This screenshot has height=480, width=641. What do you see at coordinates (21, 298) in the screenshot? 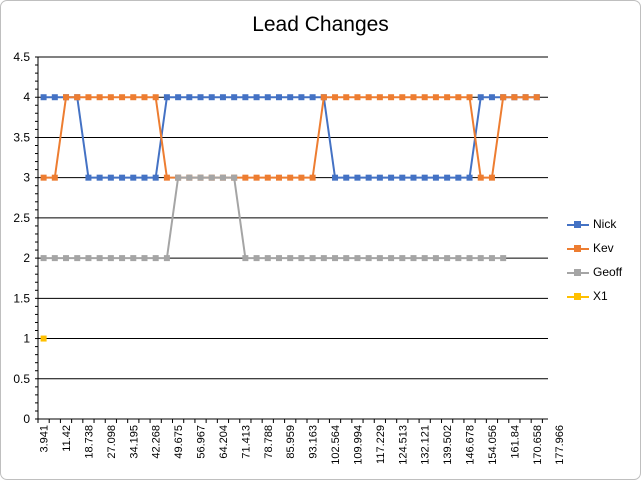
I see `y-tick-label: 1.5` at bounding box center [21, 298].